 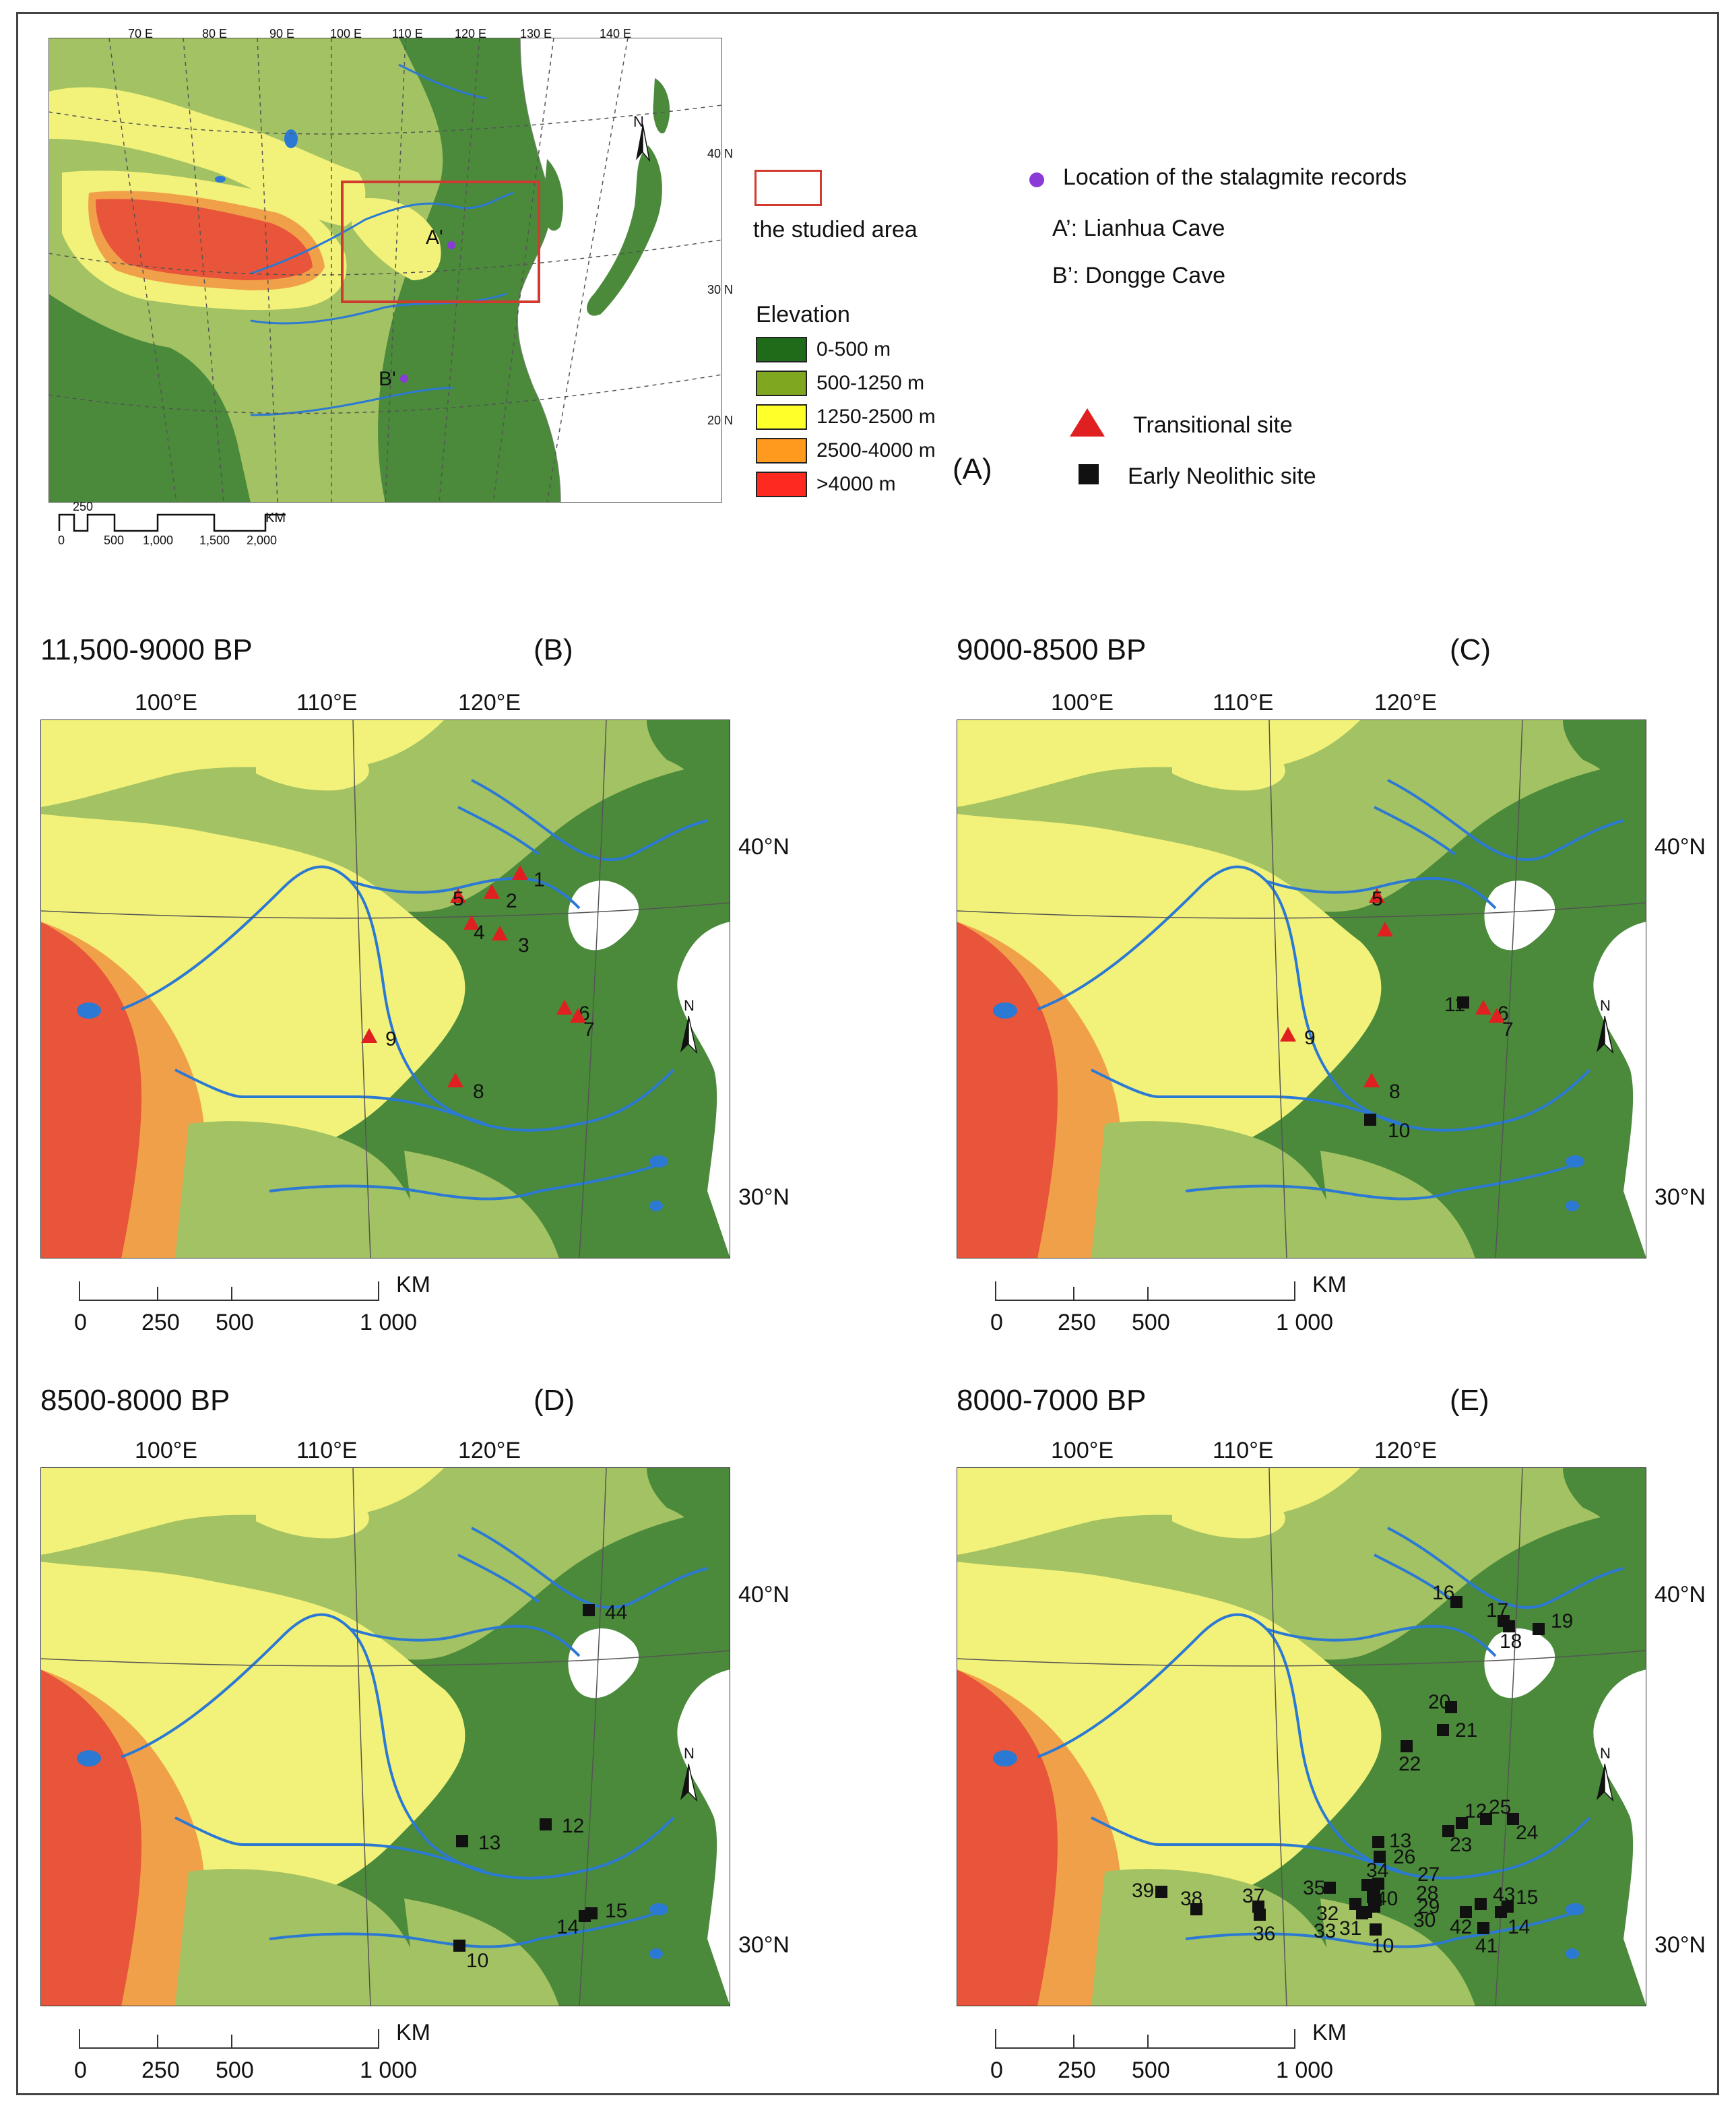 I want to click on legend-elev-3: 2500-4000 m, so click(x=876, y=450).